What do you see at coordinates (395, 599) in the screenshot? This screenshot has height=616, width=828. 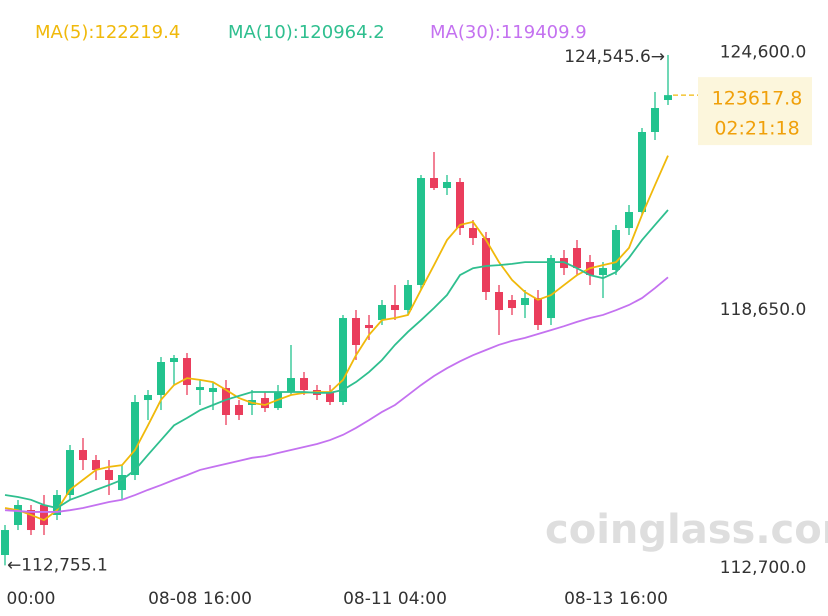 I see `x-tick-label: 08-11 04:00` at bounding box center [395, 599].